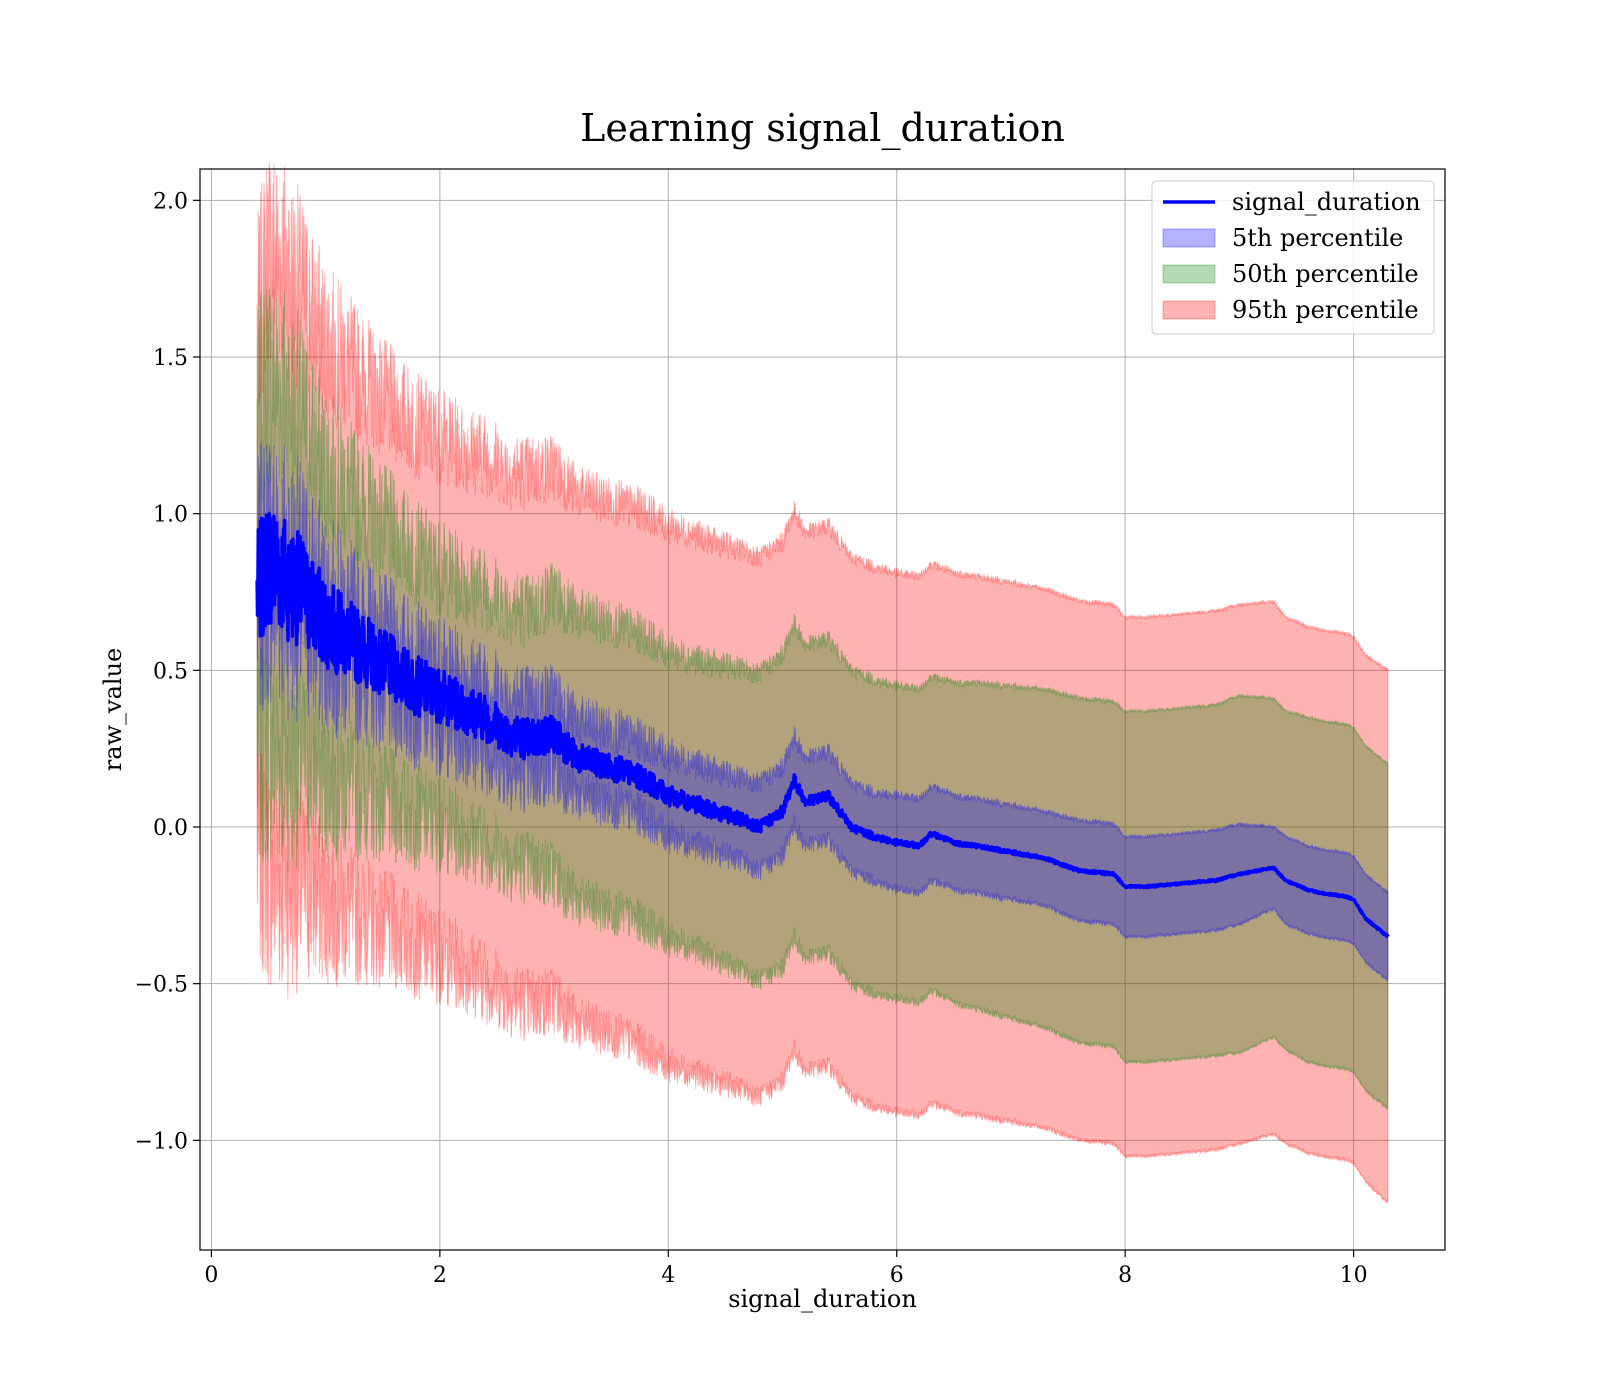  I want to click on legend-label: 5th percentile, so click(1317, 238).